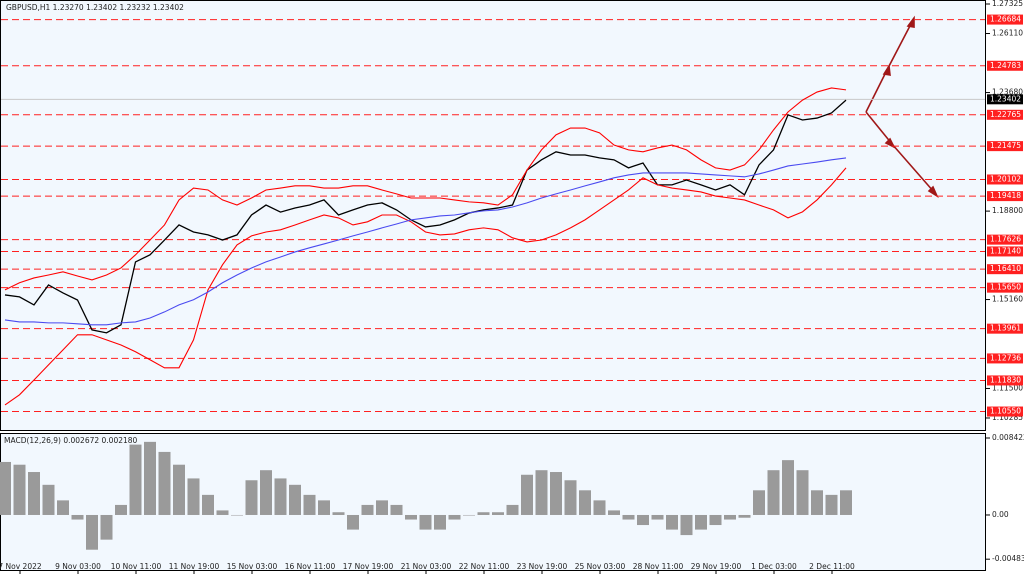  What do you see at coordinates (136, 566) in the screenshot?
I see `x-tick-label: 10 Nov 11:00` at bounding box center [136, 566].